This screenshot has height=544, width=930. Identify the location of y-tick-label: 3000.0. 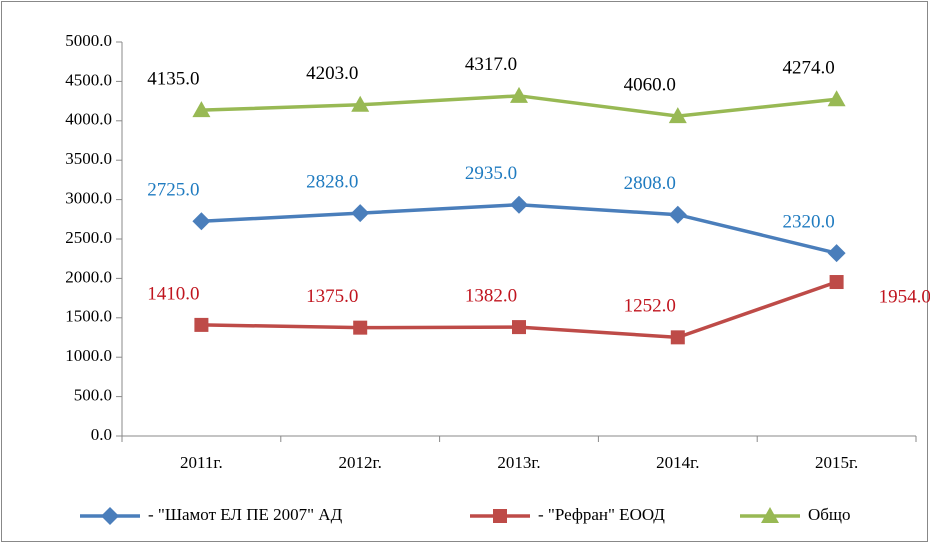
(88, 198).